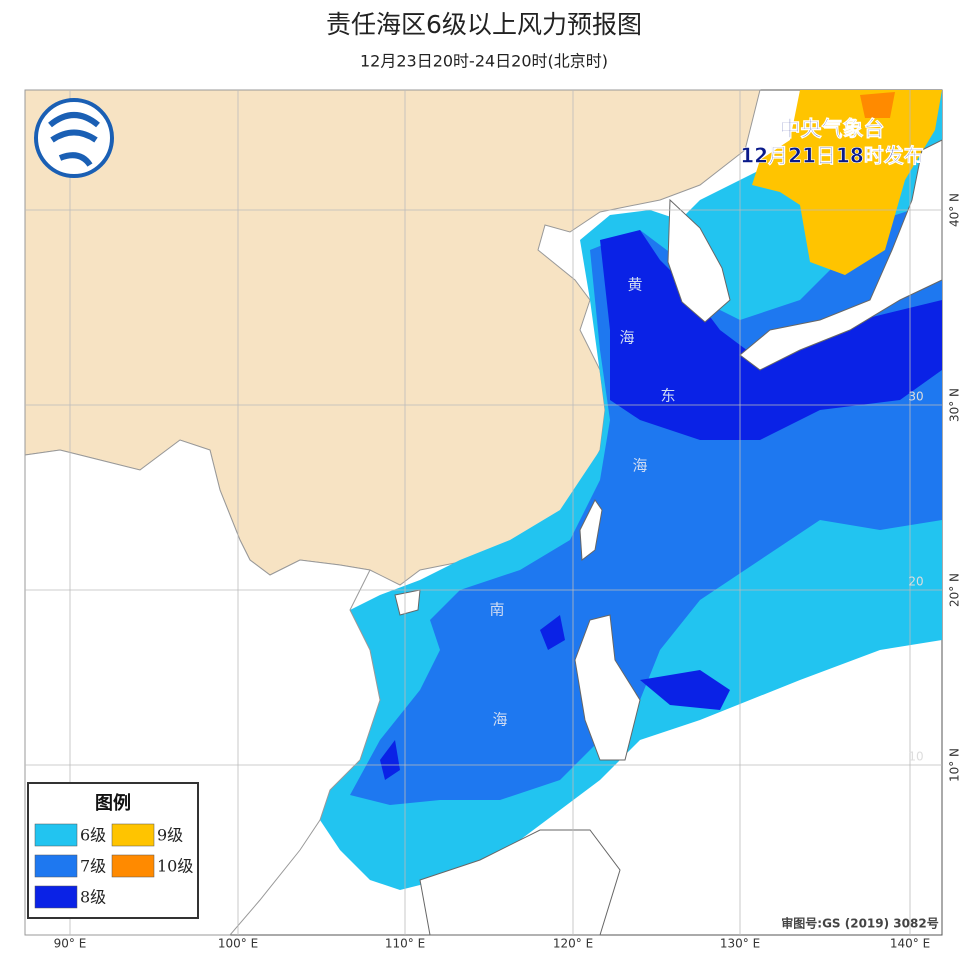  Describe the element at coordinates (859, 923) in the screenshot. I see `approval-number: 审图号:GS (2019) 3082号` at that location.